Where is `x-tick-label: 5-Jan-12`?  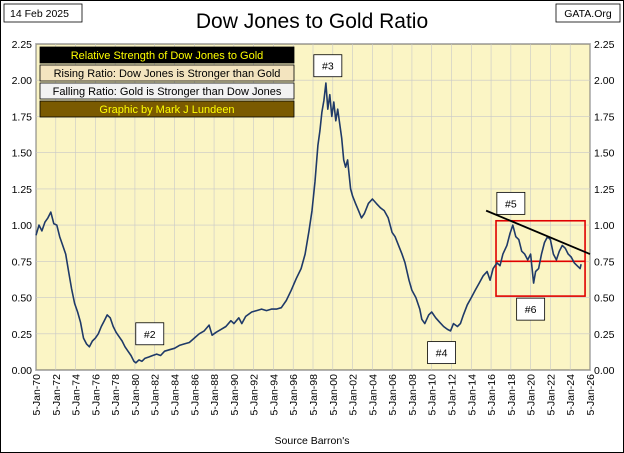 x-tick-label: 5-Jan-12 is located at coordinates (453, 395).